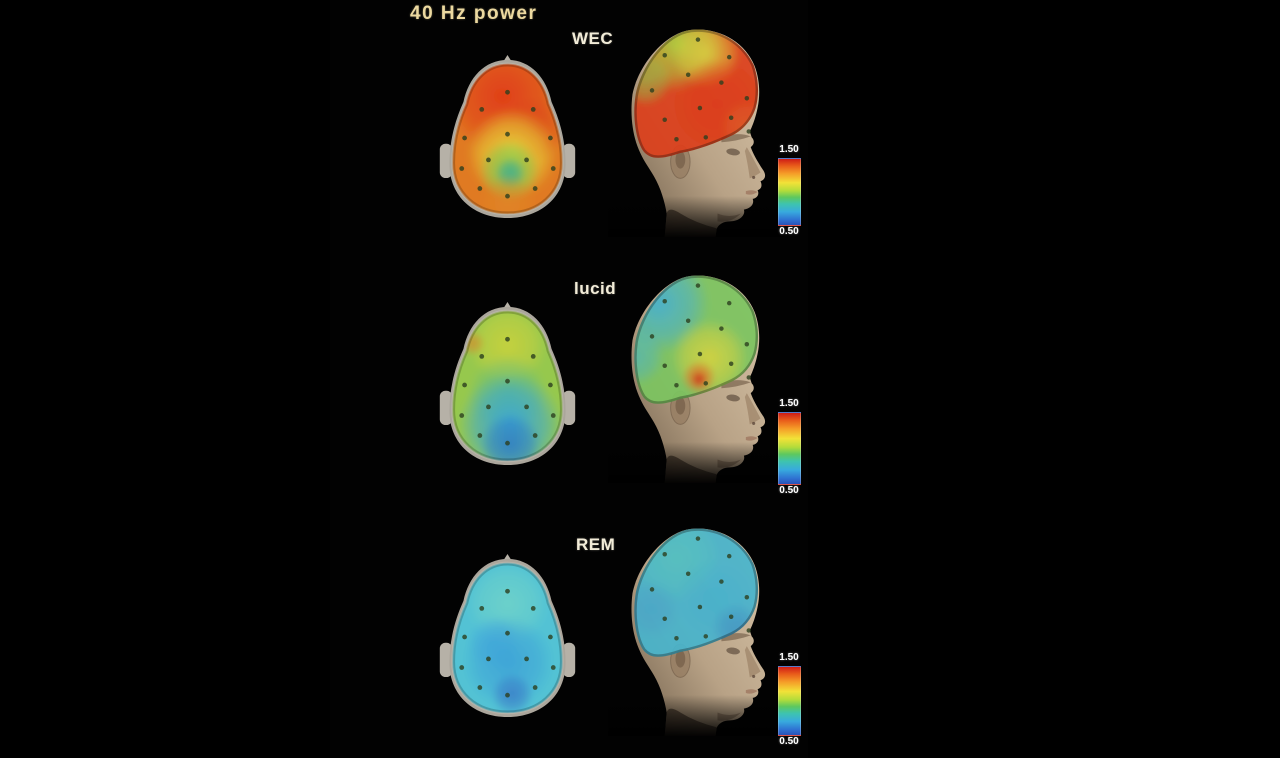 This screenshot has height=758, width=1280. What do you see at coordinates (474, 13) in the screenshot?
I see `figure-title: 40 Hz power` at bounding box center [474, 13].